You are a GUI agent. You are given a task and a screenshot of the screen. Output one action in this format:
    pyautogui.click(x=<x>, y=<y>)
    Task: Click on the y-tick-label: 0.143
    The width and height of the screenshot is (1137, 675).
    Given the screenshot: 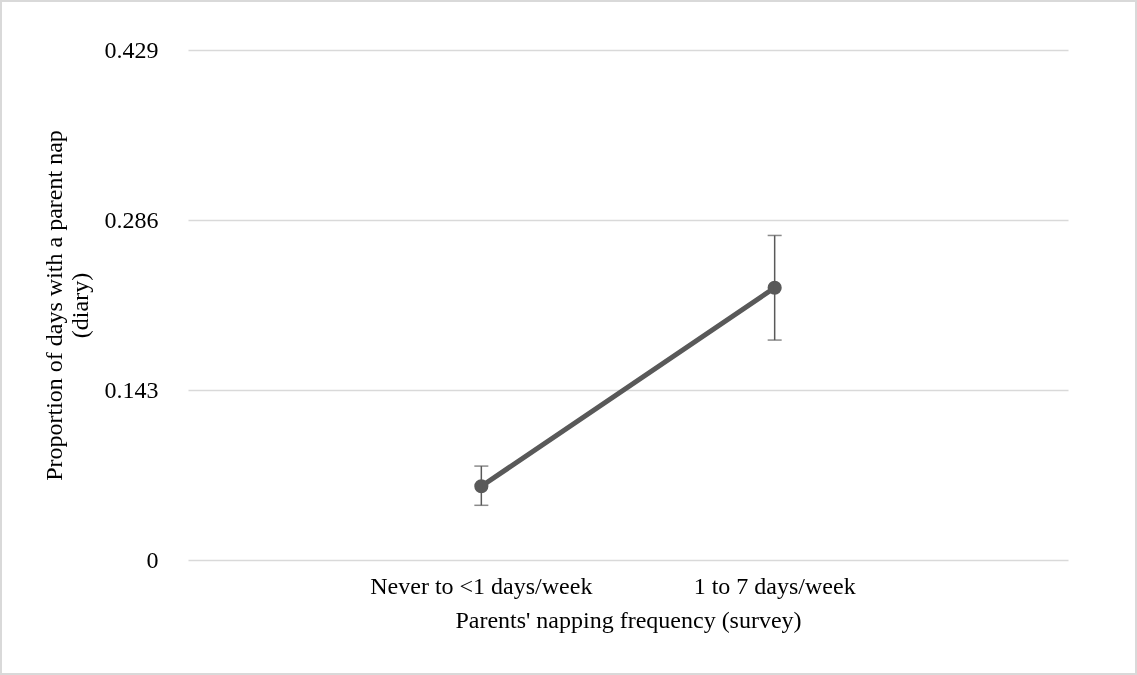 What is the action you would take?
    pyautogui.click(x=131, y=389)
    